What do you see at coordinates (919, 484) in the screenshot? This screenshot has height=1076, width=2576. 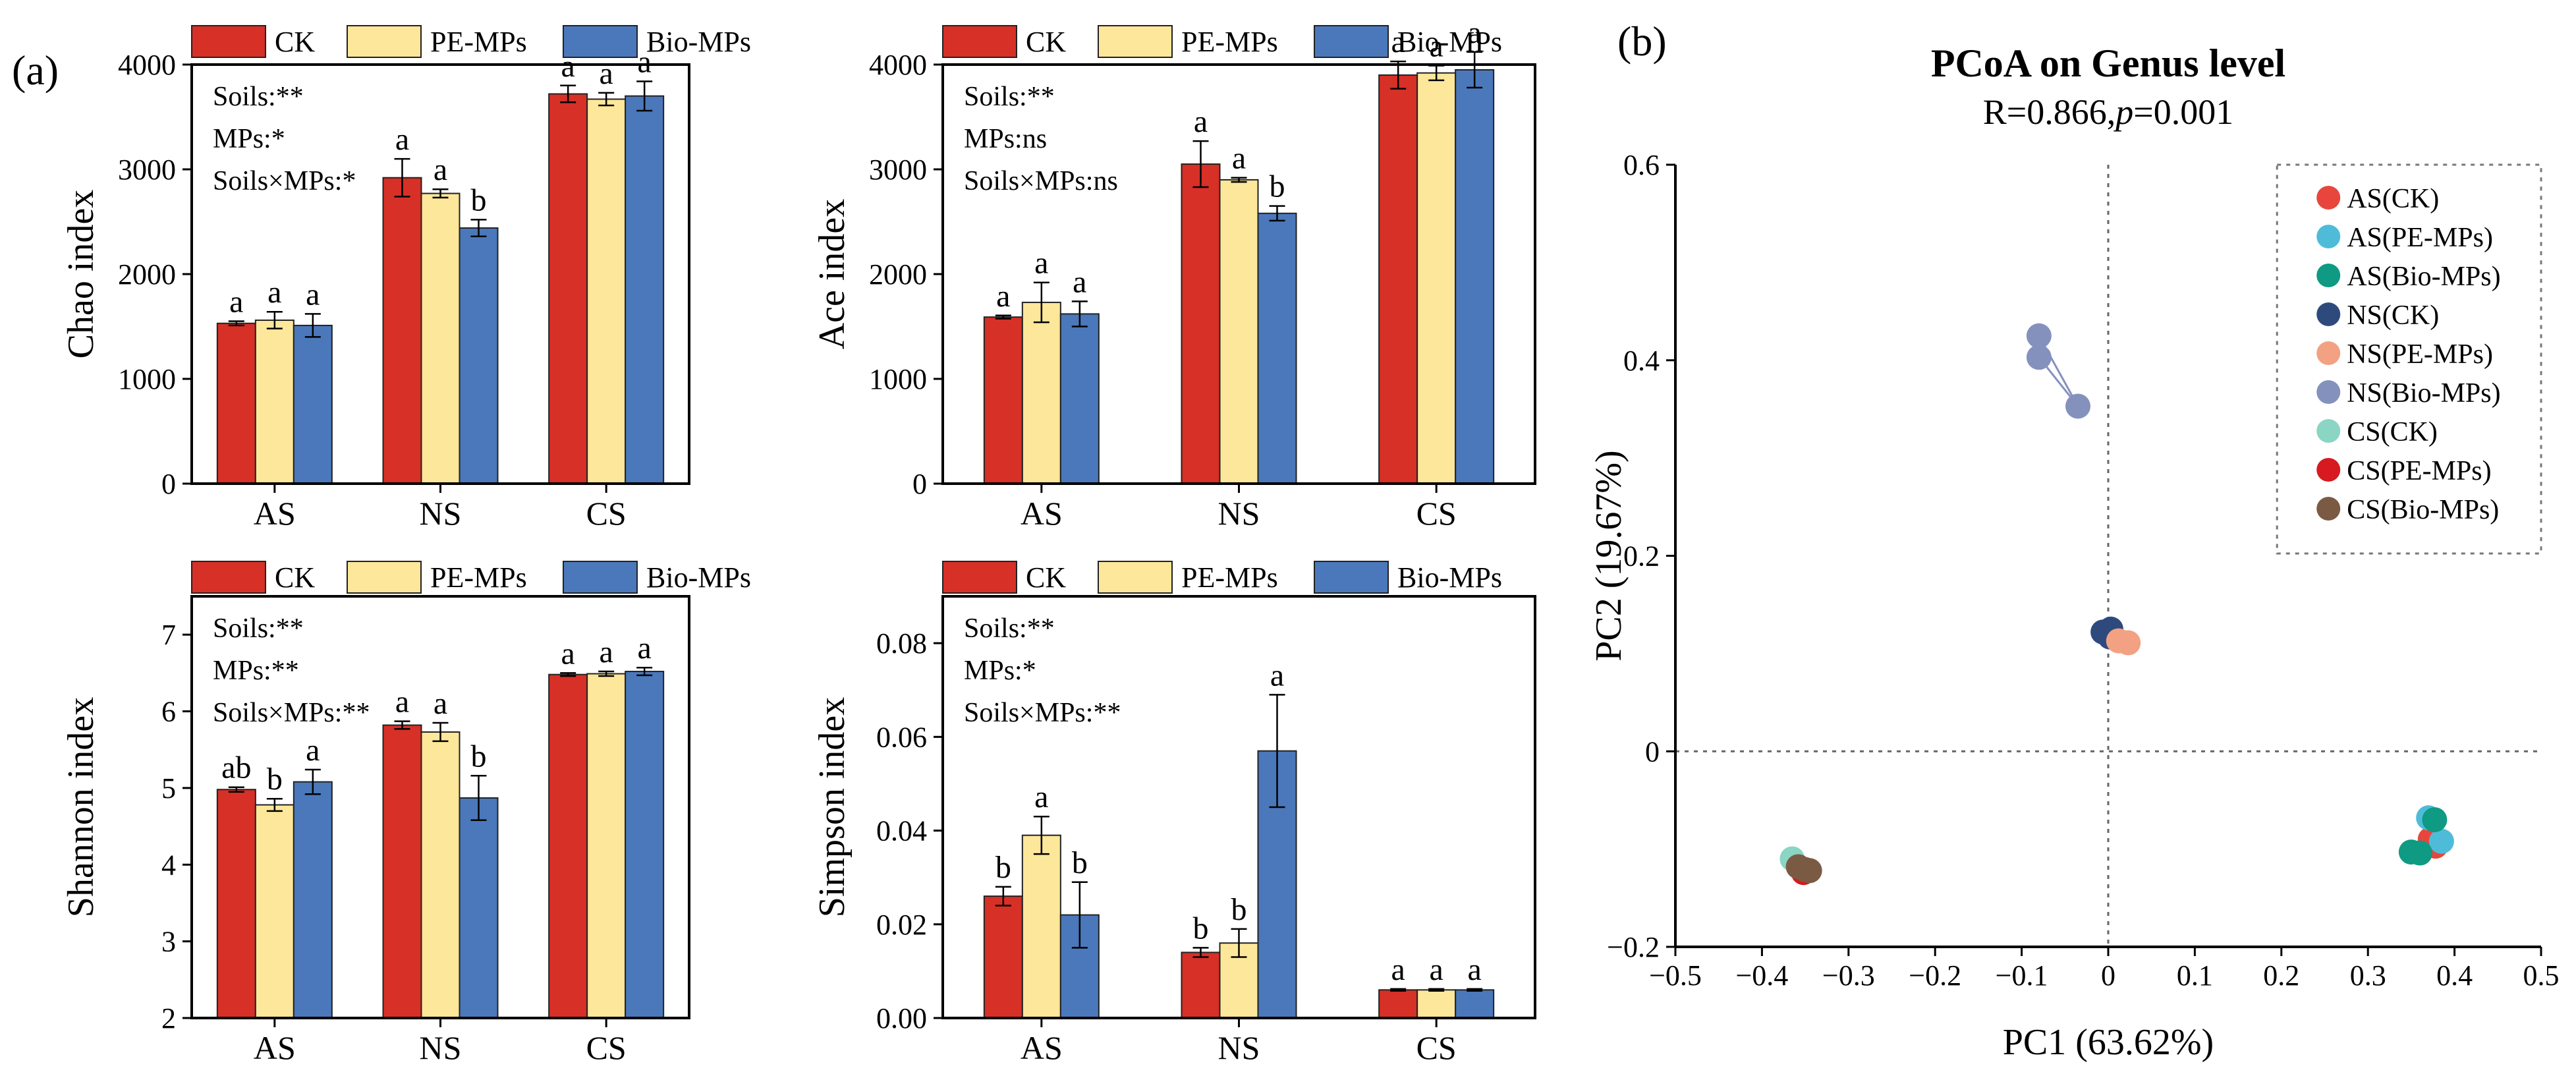 I see `y-tick-label: 0` at bounding box center [919, 484].